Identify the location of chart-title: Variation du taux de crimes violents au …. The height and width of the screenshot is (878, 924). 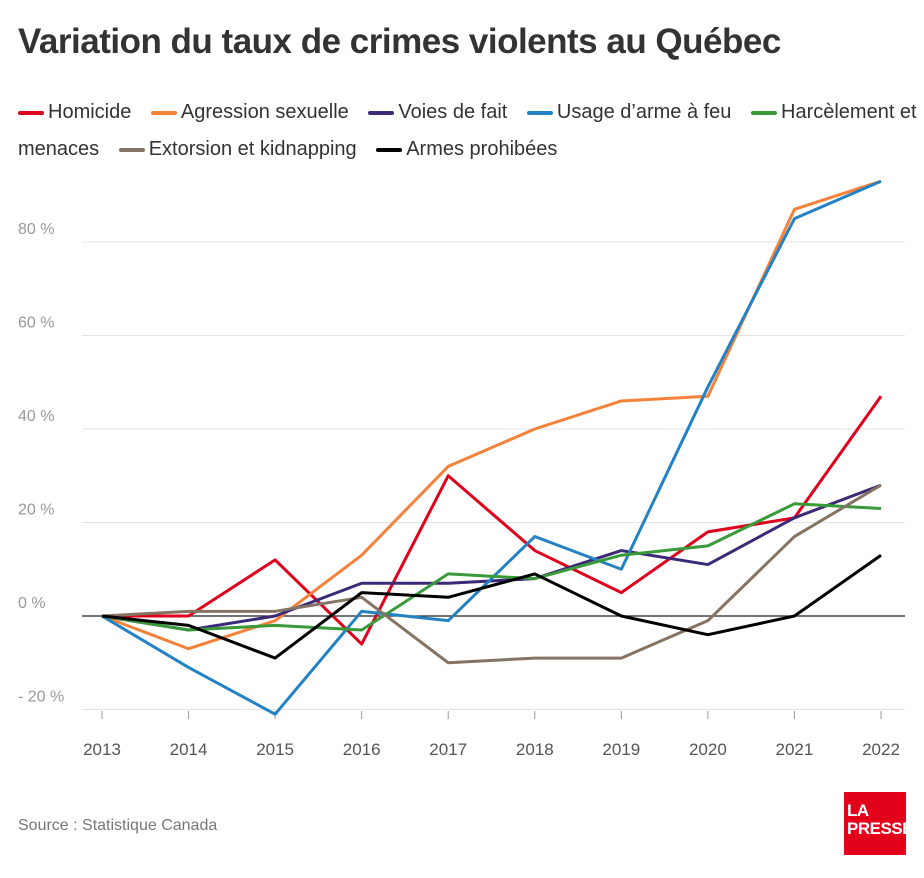
(399, 41).